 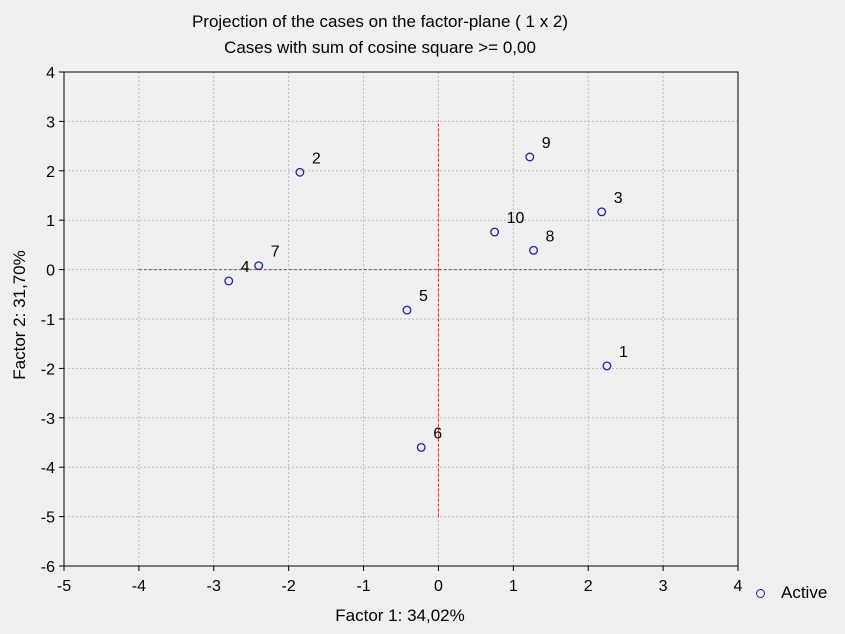 I want to click on x-tick-label: -3, so click(x=214, y=586).